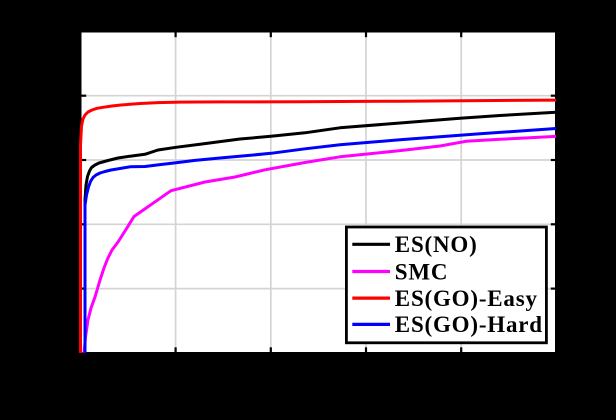 The width and height of the screenshot is (616, 420). What do you see at coordinates (436, 244) in the screenshot?
I see `svg-text: ES(NO)` at bounding box center [436, 244].